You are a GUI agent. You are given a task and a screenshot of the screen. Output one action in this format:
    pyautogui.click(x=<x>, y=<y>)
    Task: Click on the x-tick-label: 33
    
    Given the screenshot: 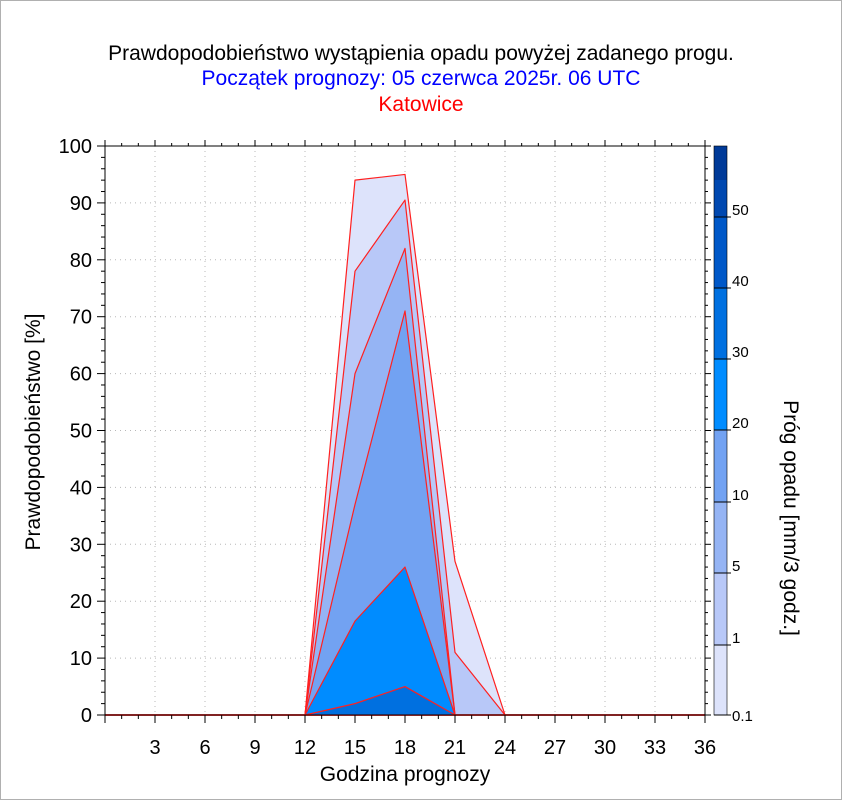 What is the action you would take?
    pyautogui.click(x=655, y=748)
    